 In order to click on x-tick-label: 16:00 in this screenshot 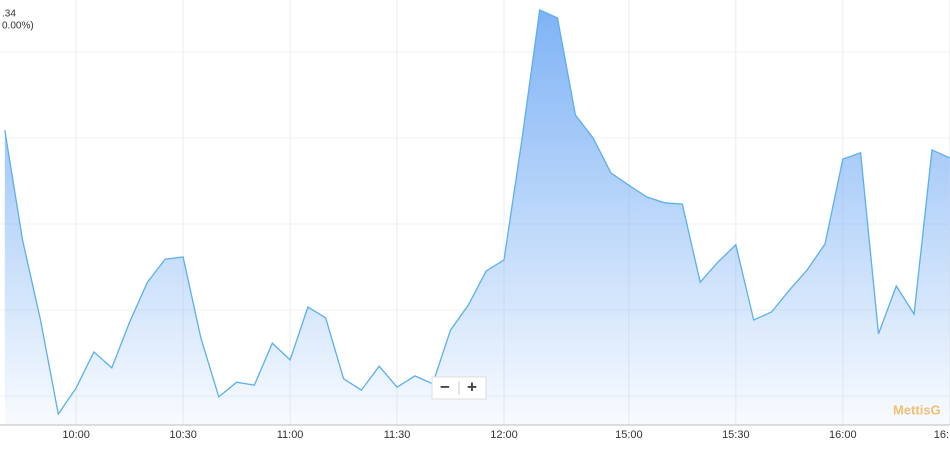, I will do `click(843, 435)`.